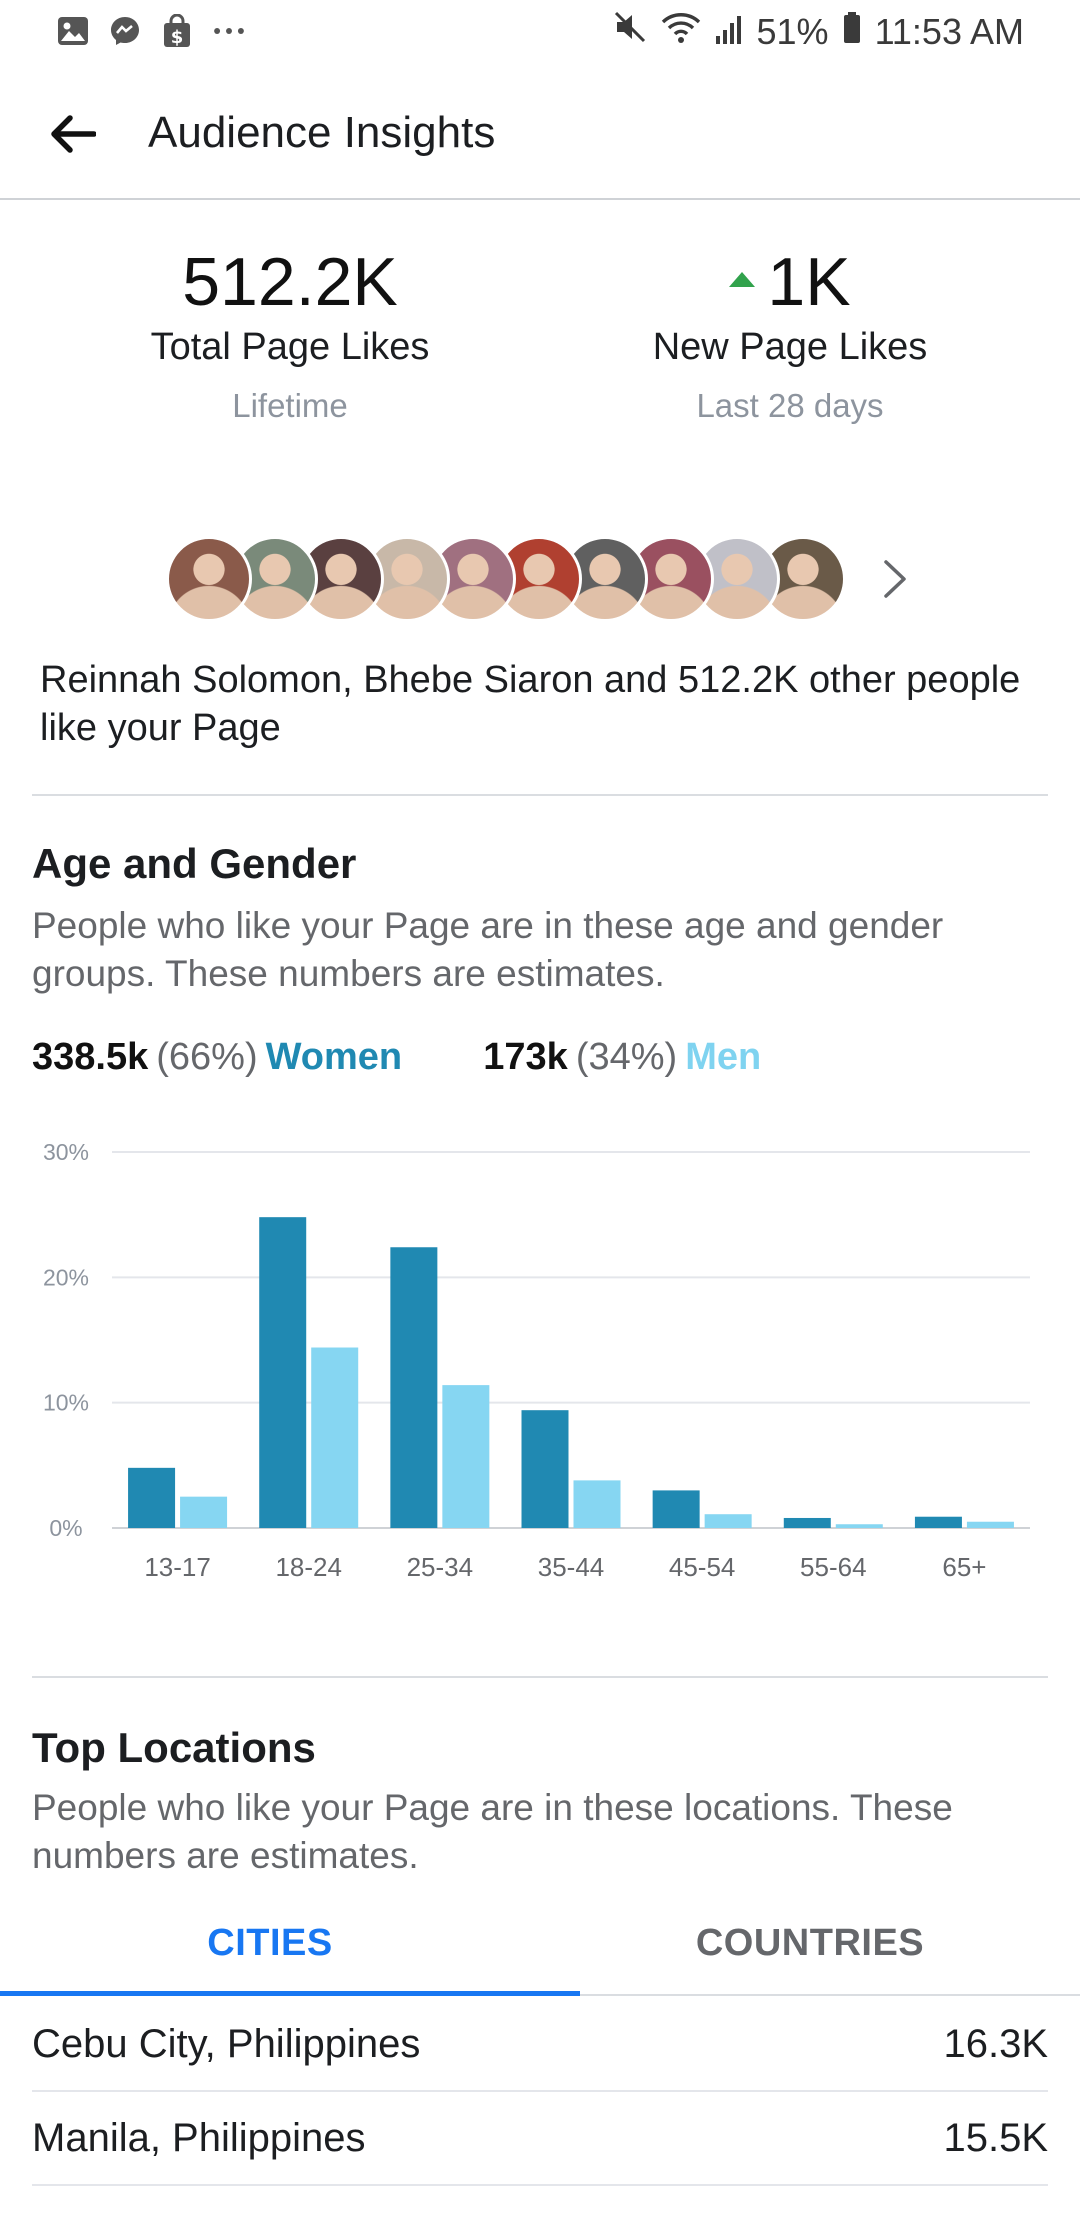 The width and height of the screenshot is (1080, 2220). Describe the element at coordinates (626, 1057) in the screenshot. I see `men-percent: (34%)` at that location.